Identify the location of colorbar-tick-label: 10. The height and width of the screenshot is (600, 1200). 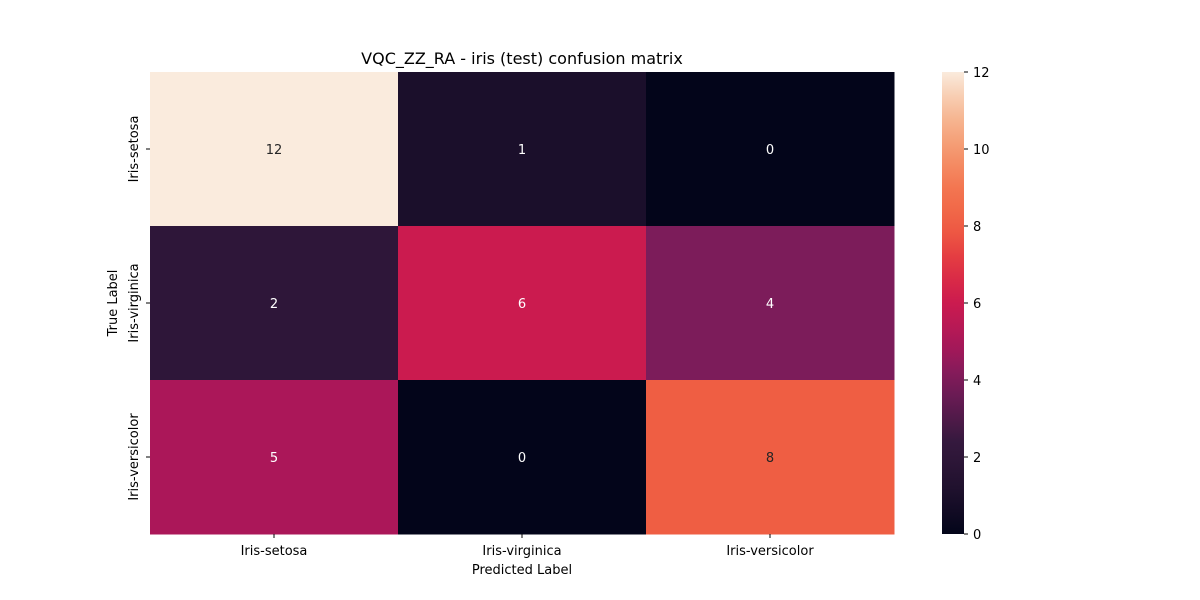
(981, 150).